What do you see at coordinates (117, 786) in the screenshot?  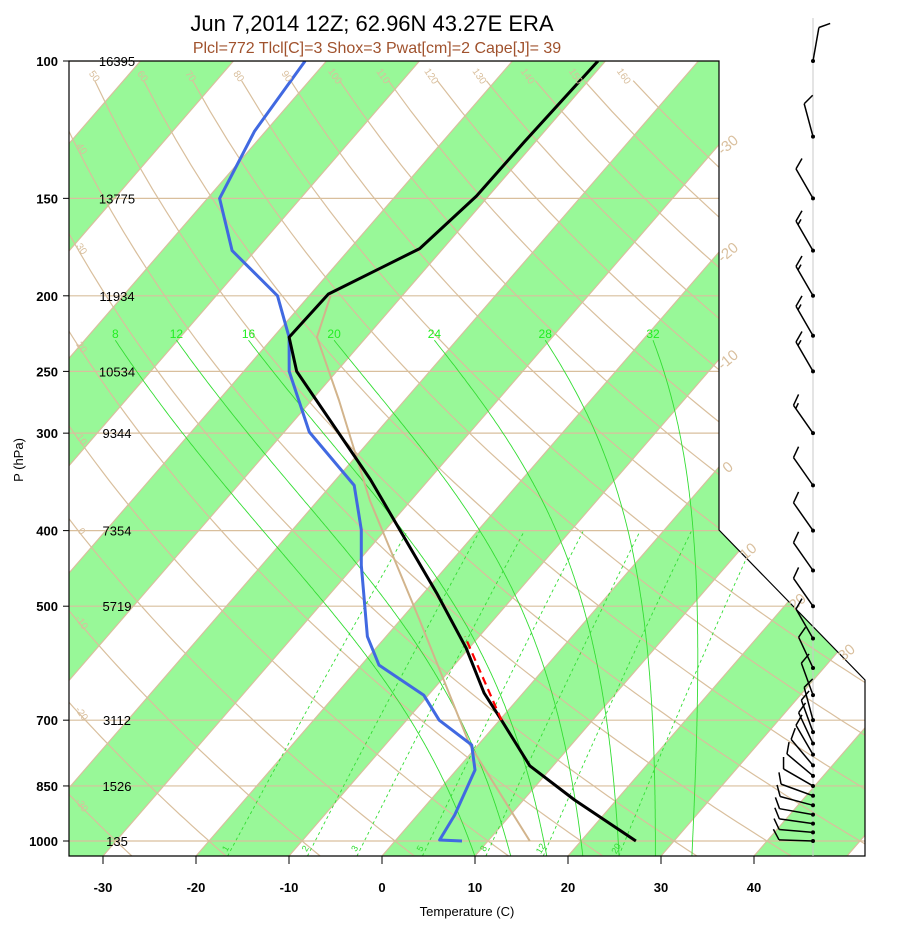 I see `height-label: 1526` at bounding box center [117, 786].